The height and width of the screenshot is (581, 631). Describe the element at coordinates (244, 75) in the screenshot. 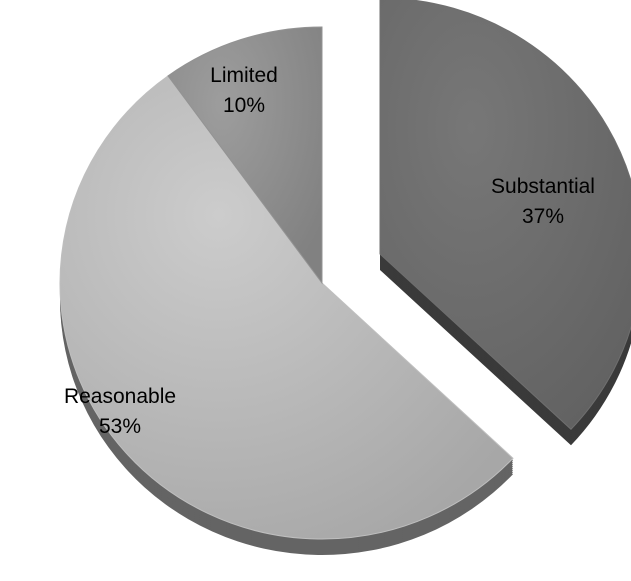

I see `slice-label-limited: Limited` at that location.